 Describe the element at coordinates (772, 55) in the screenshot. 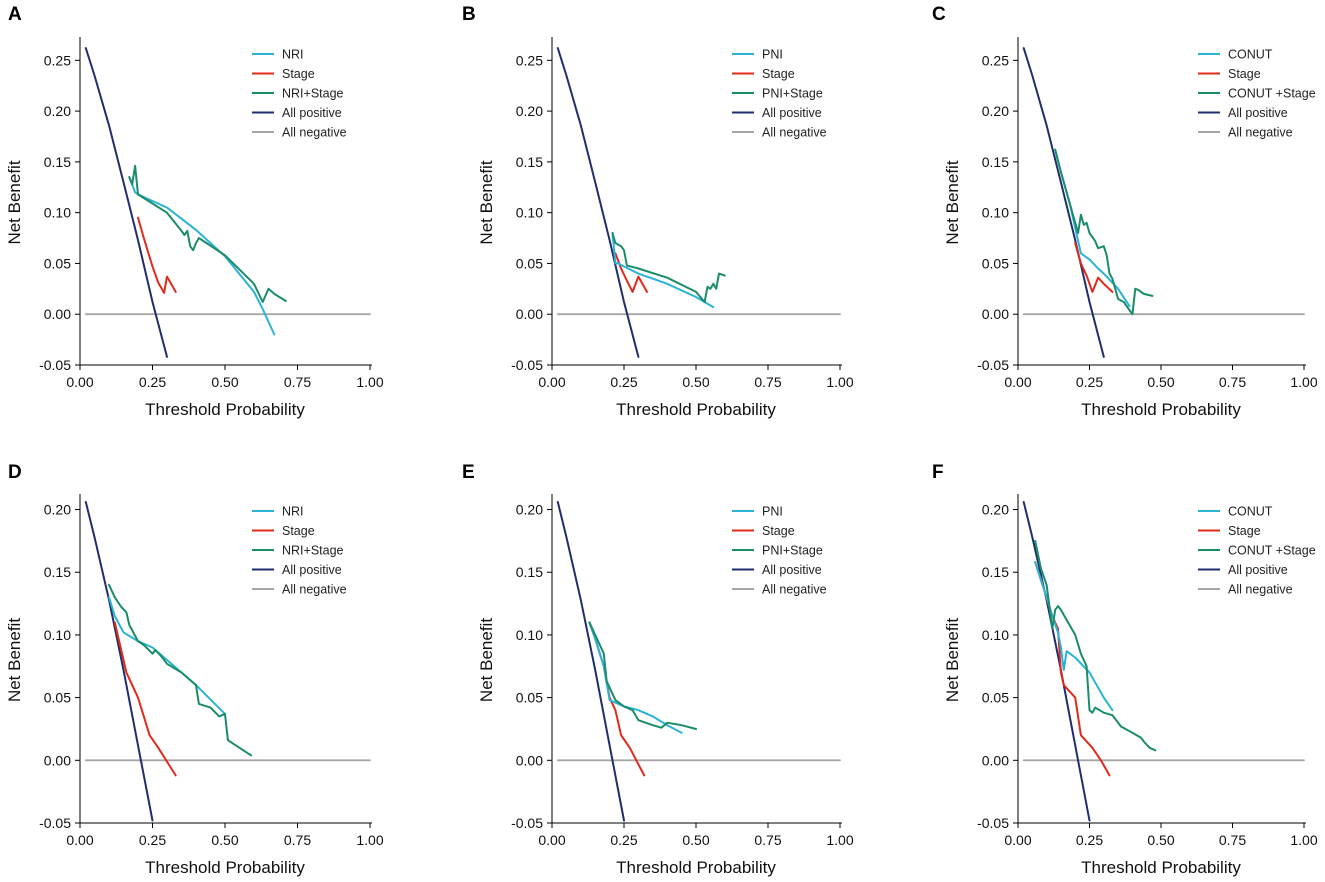

I see `legend-label: PNI` at that location.